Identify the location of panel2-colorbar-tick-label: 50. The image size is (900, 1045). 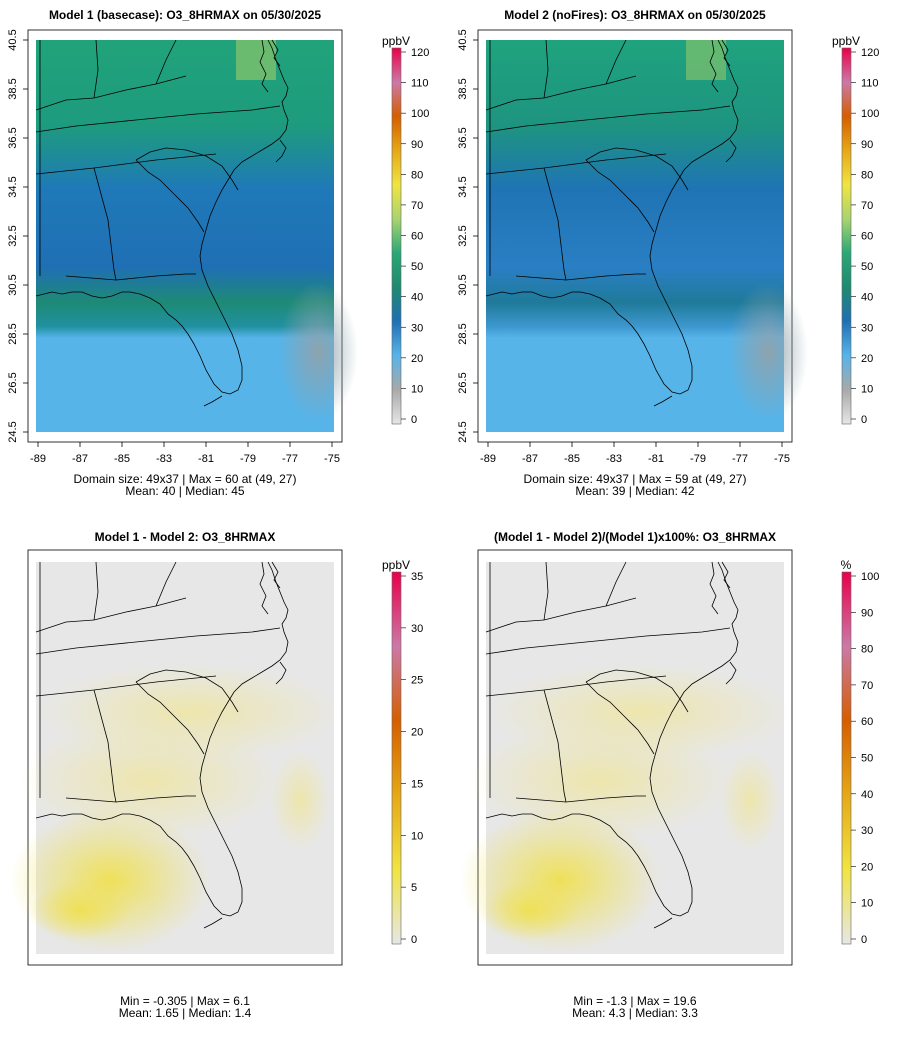
(867, 267).